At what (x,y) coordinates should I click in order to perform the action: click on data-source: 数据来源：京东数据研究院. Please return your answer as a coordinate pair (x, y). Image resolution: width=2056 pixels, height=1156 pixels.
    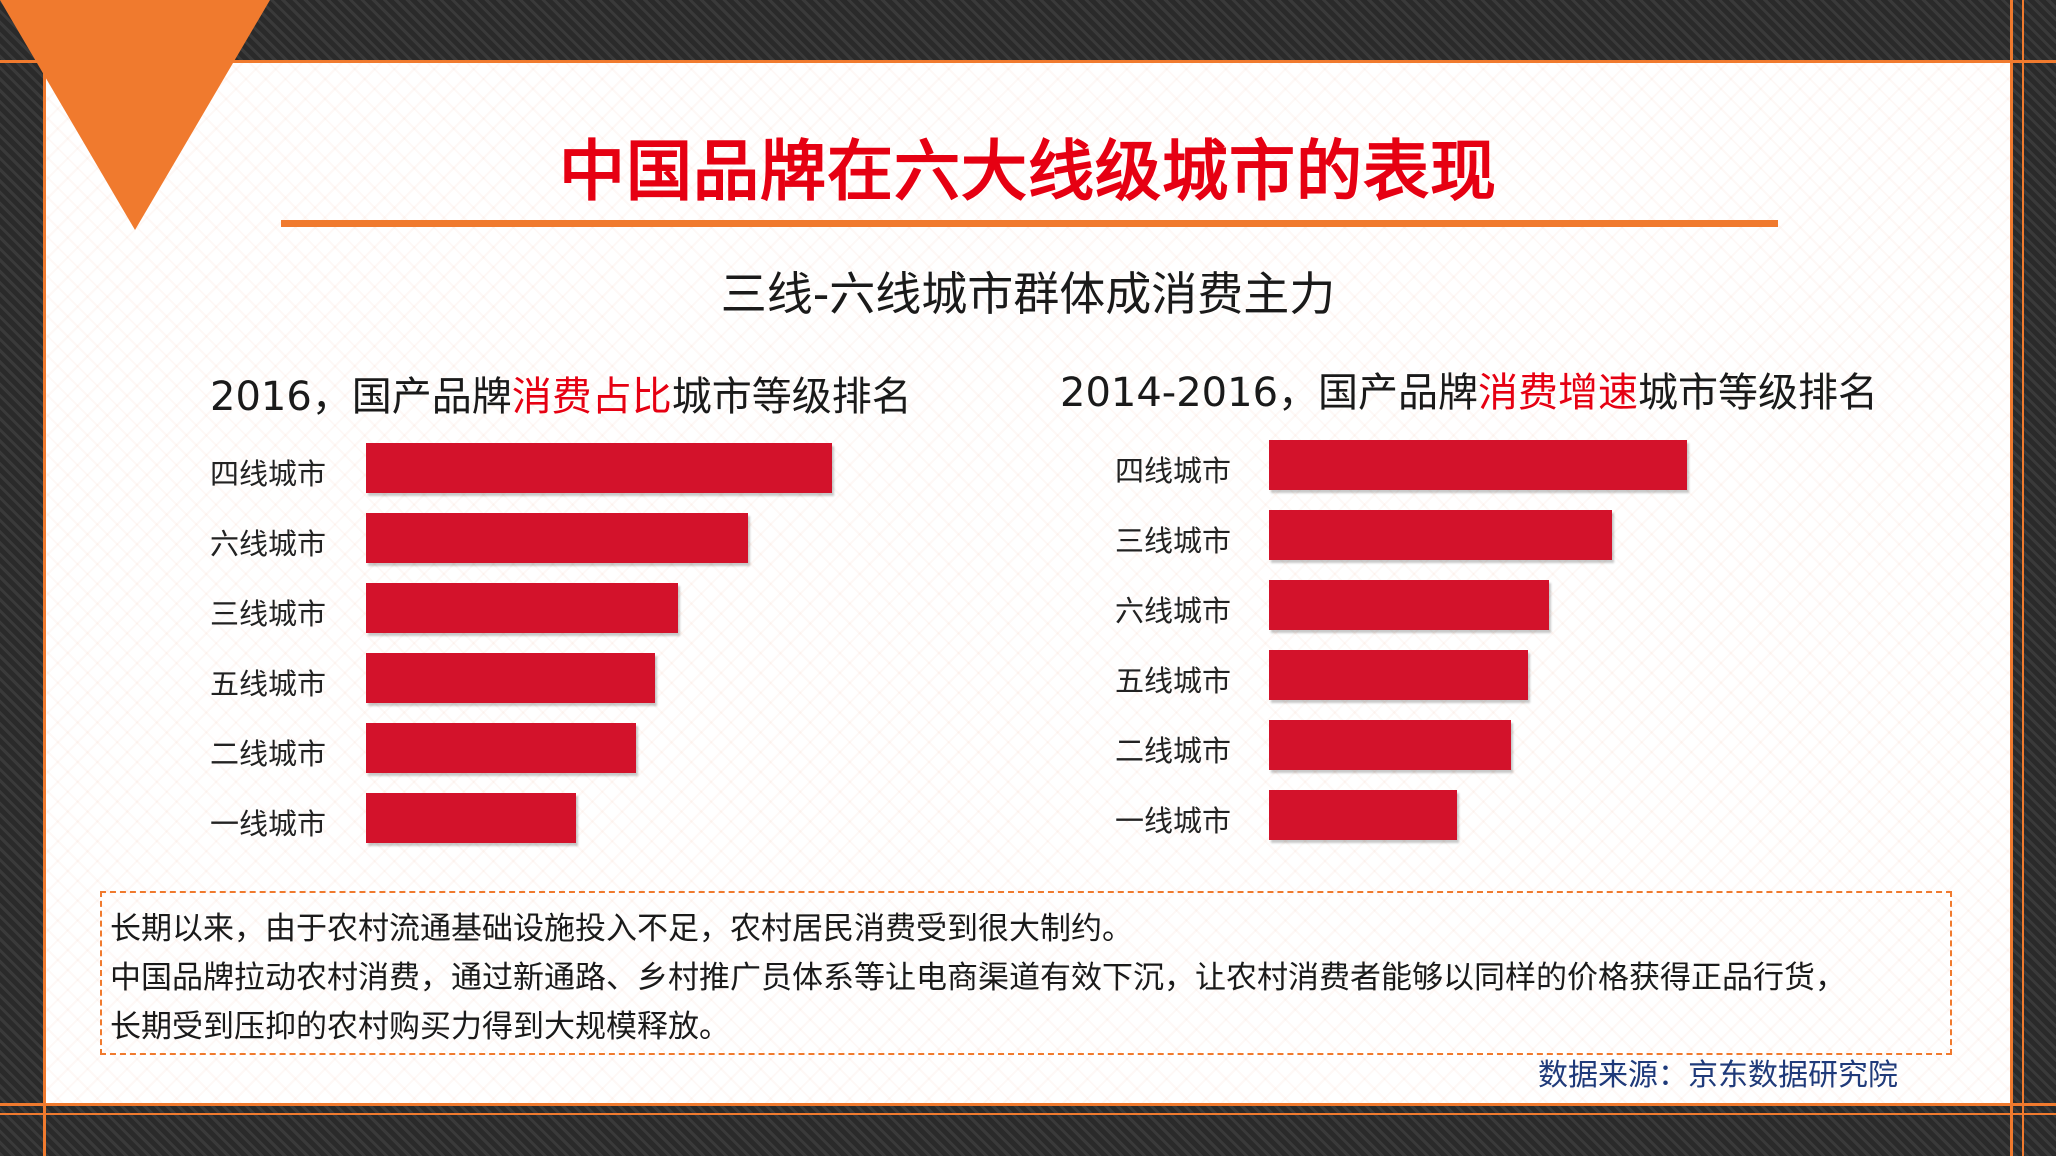
    Looking at the image, I should click on (1718, 1075).